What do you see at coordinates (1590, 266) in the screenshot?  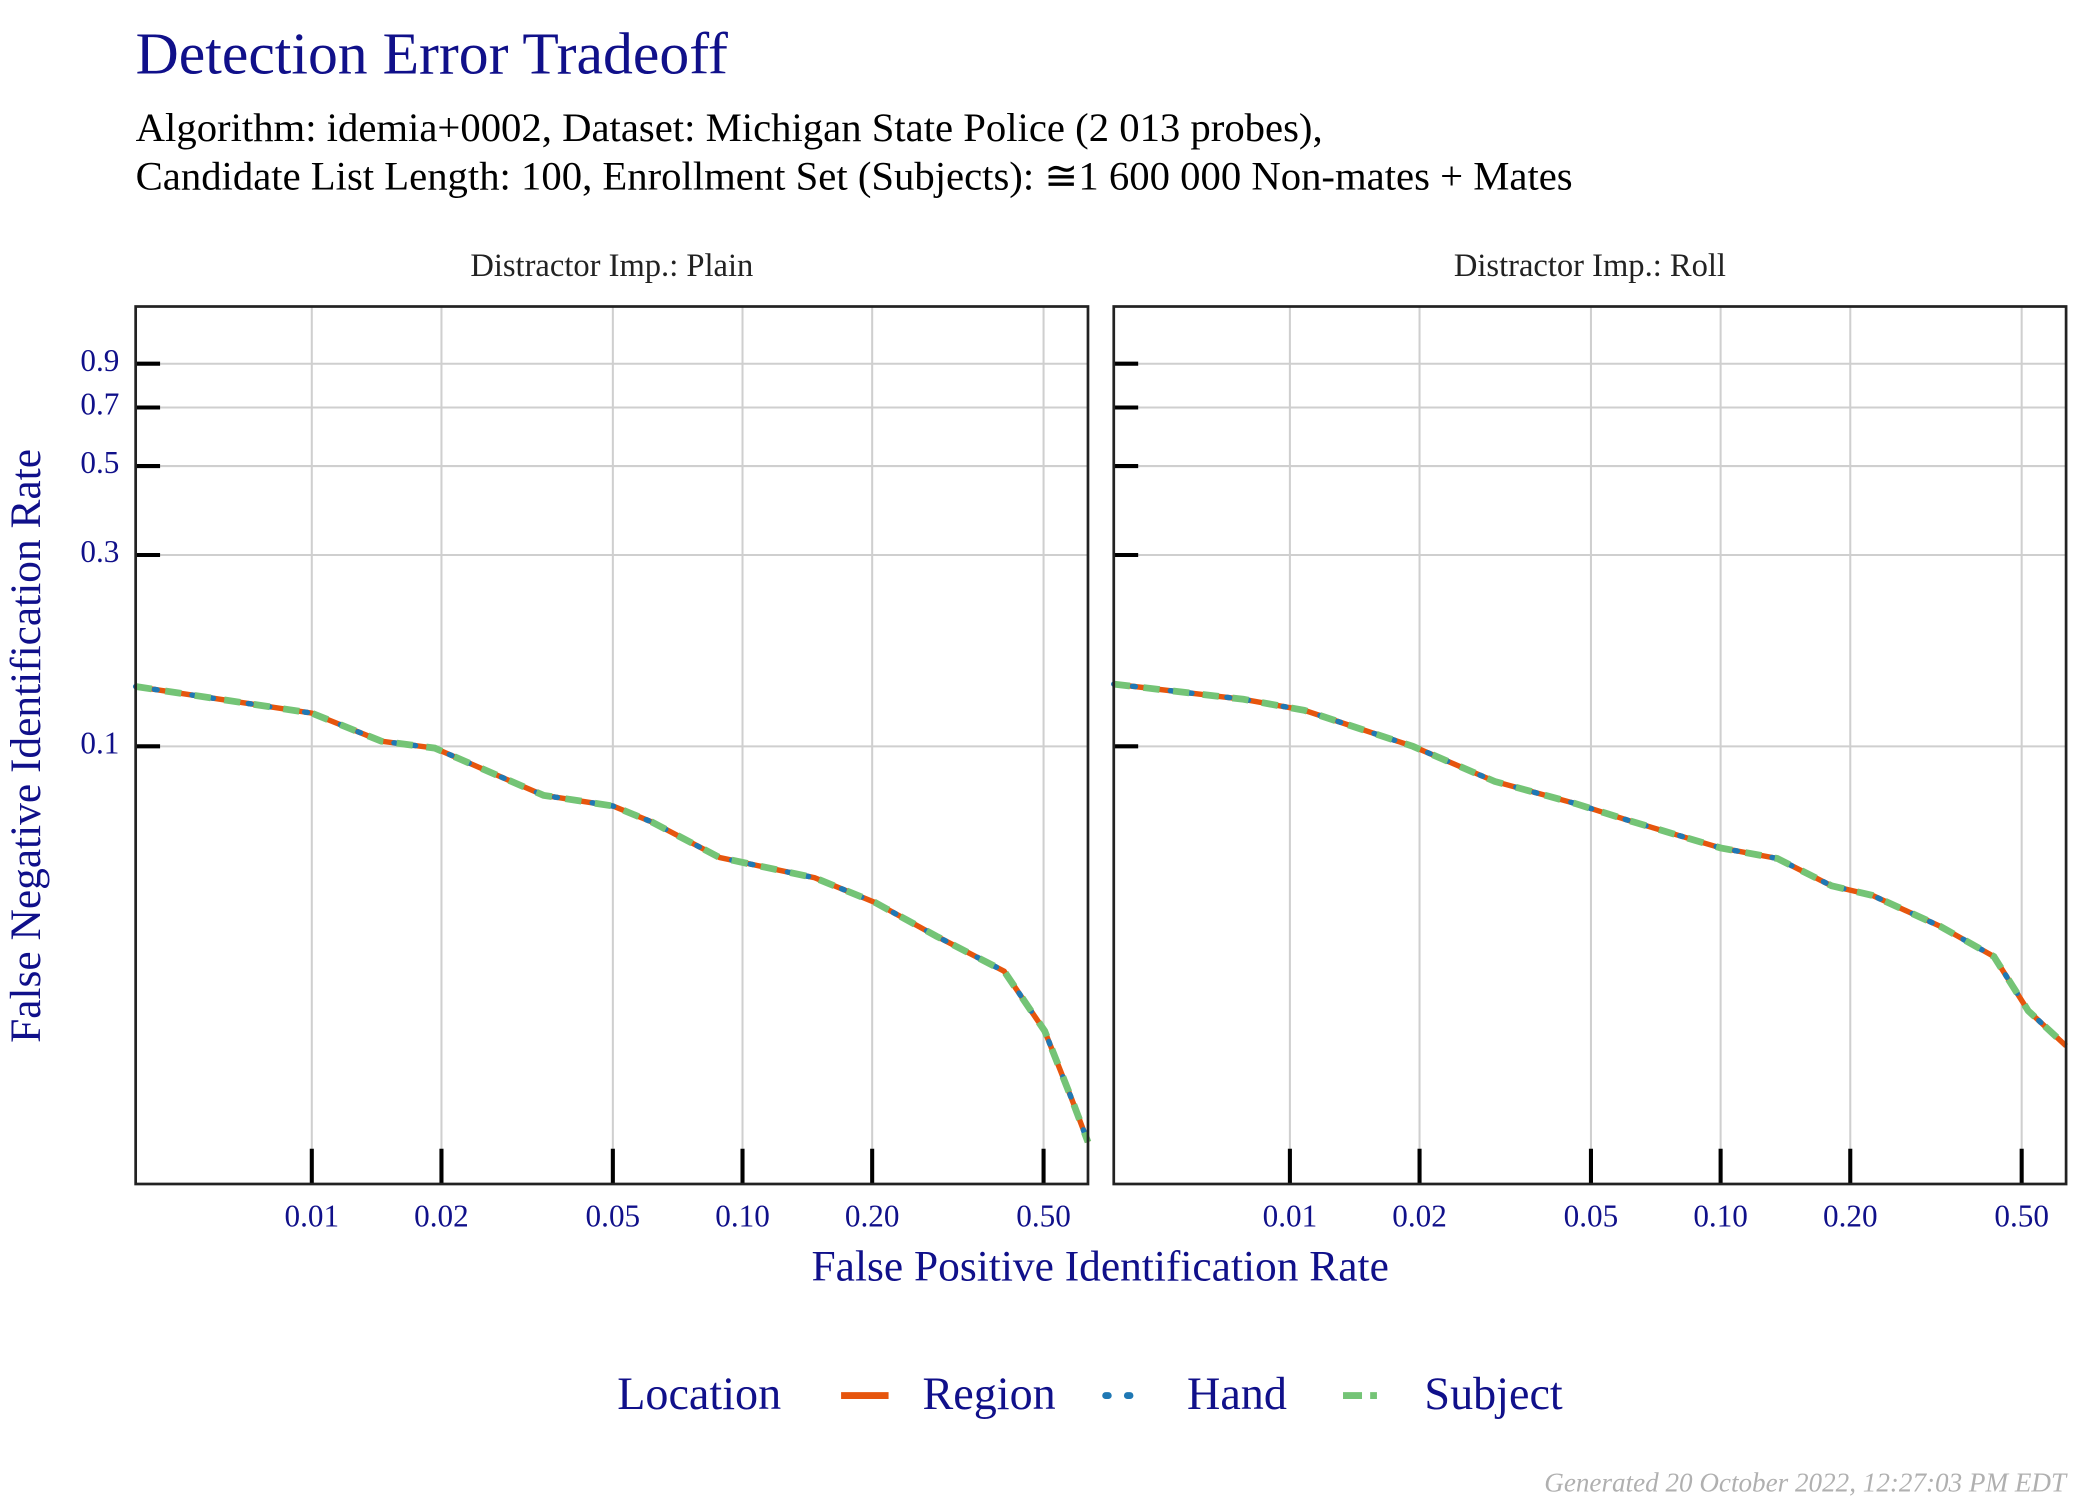 I see `panel-title: Distractor Imp.: Roll` at bounding box center [1590, 266].